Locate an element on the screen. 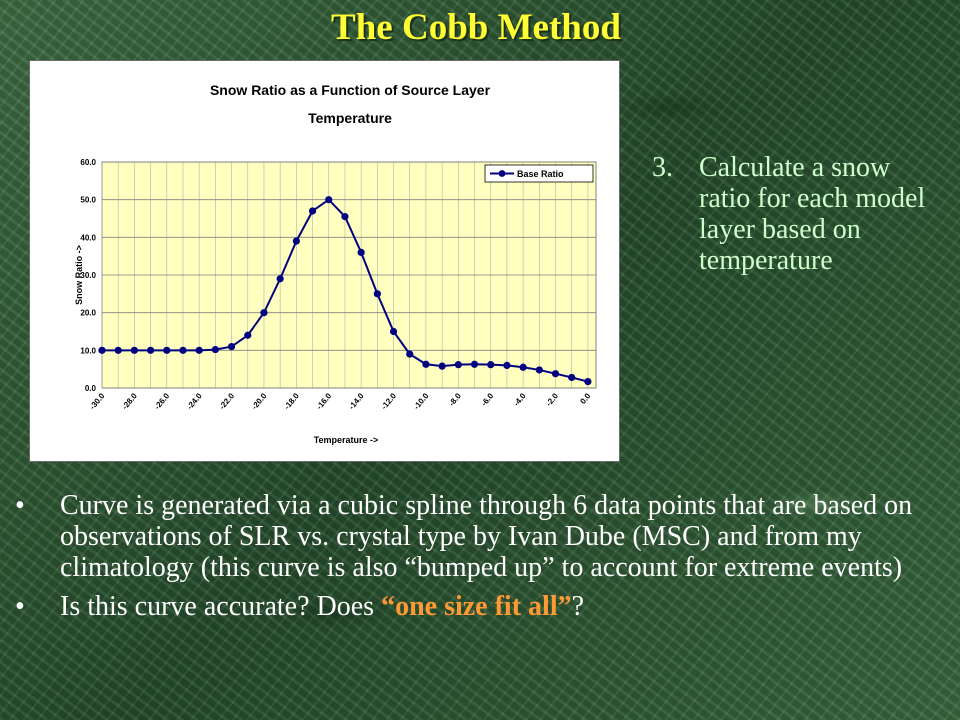 The image size is (960, 720). y-tick-label: 30.0 is located at coordinates (88, 275).